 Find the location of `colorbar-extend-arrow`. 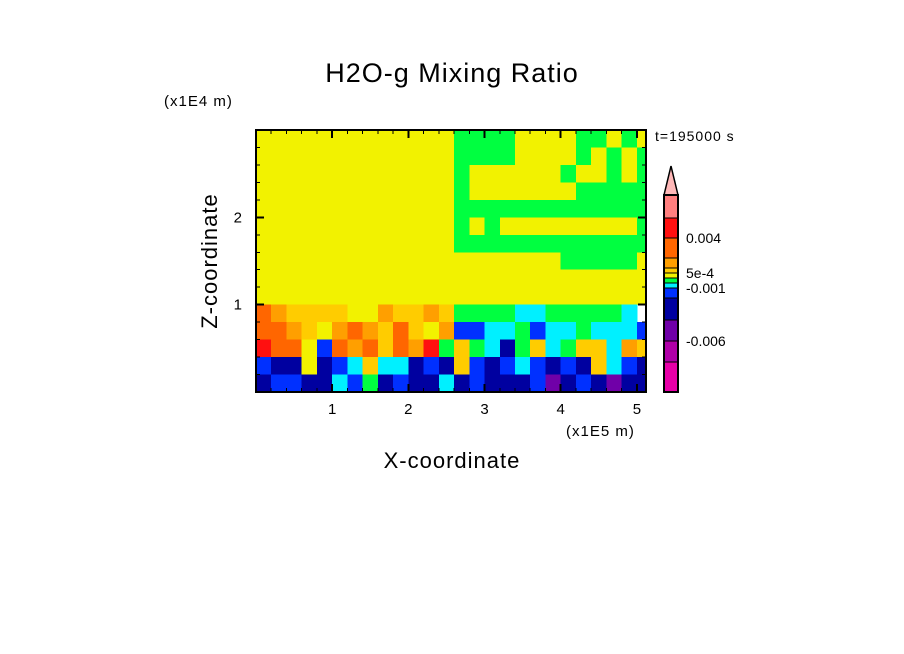

colorbar-extend-arrow is located at coordinates (671, 180).